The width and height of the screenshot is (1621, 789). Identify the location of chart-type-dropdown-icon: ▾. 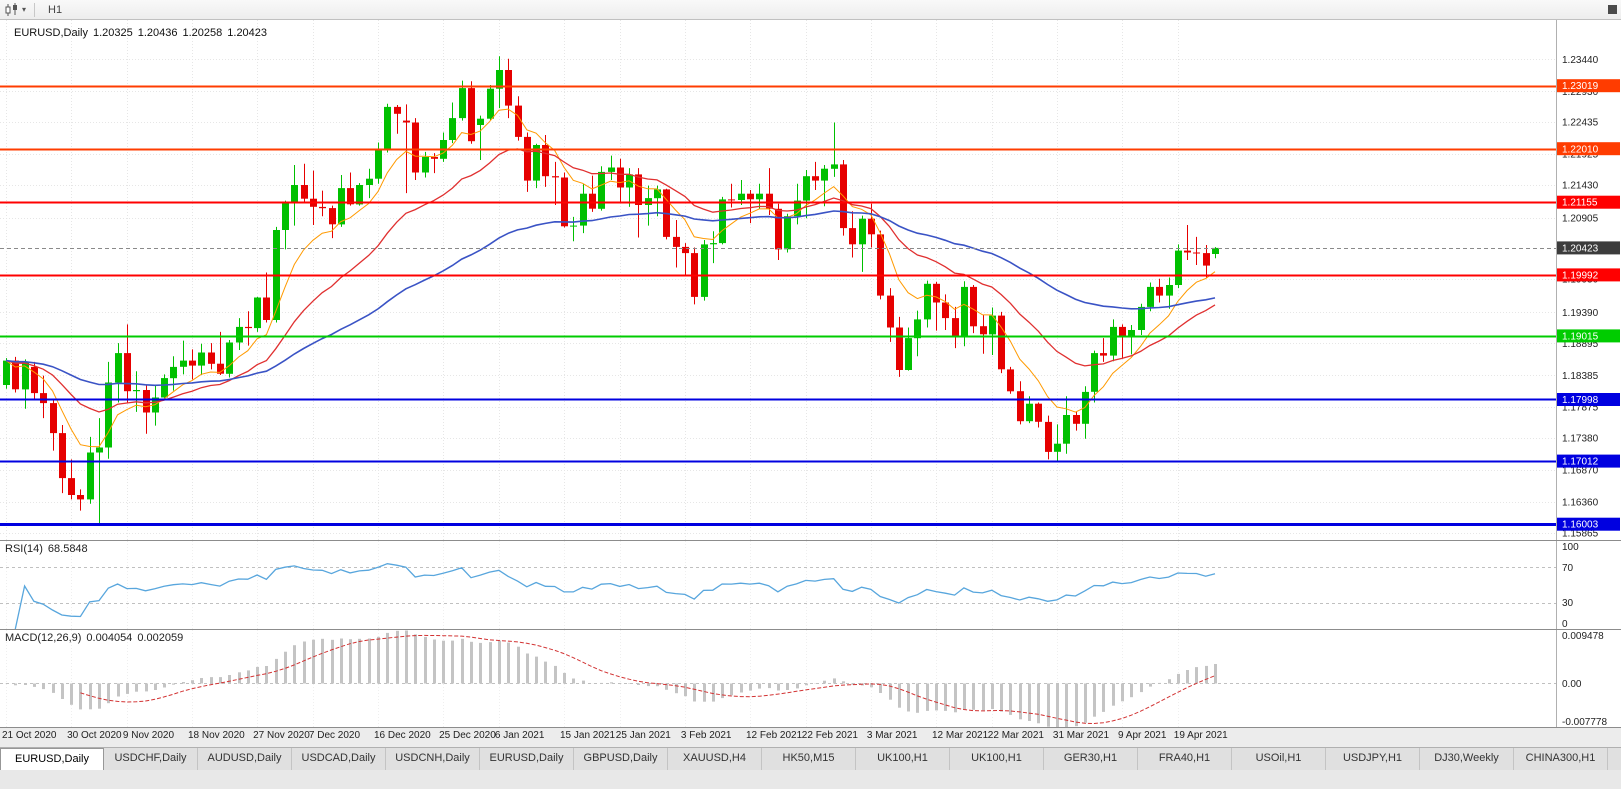
(24, 9).